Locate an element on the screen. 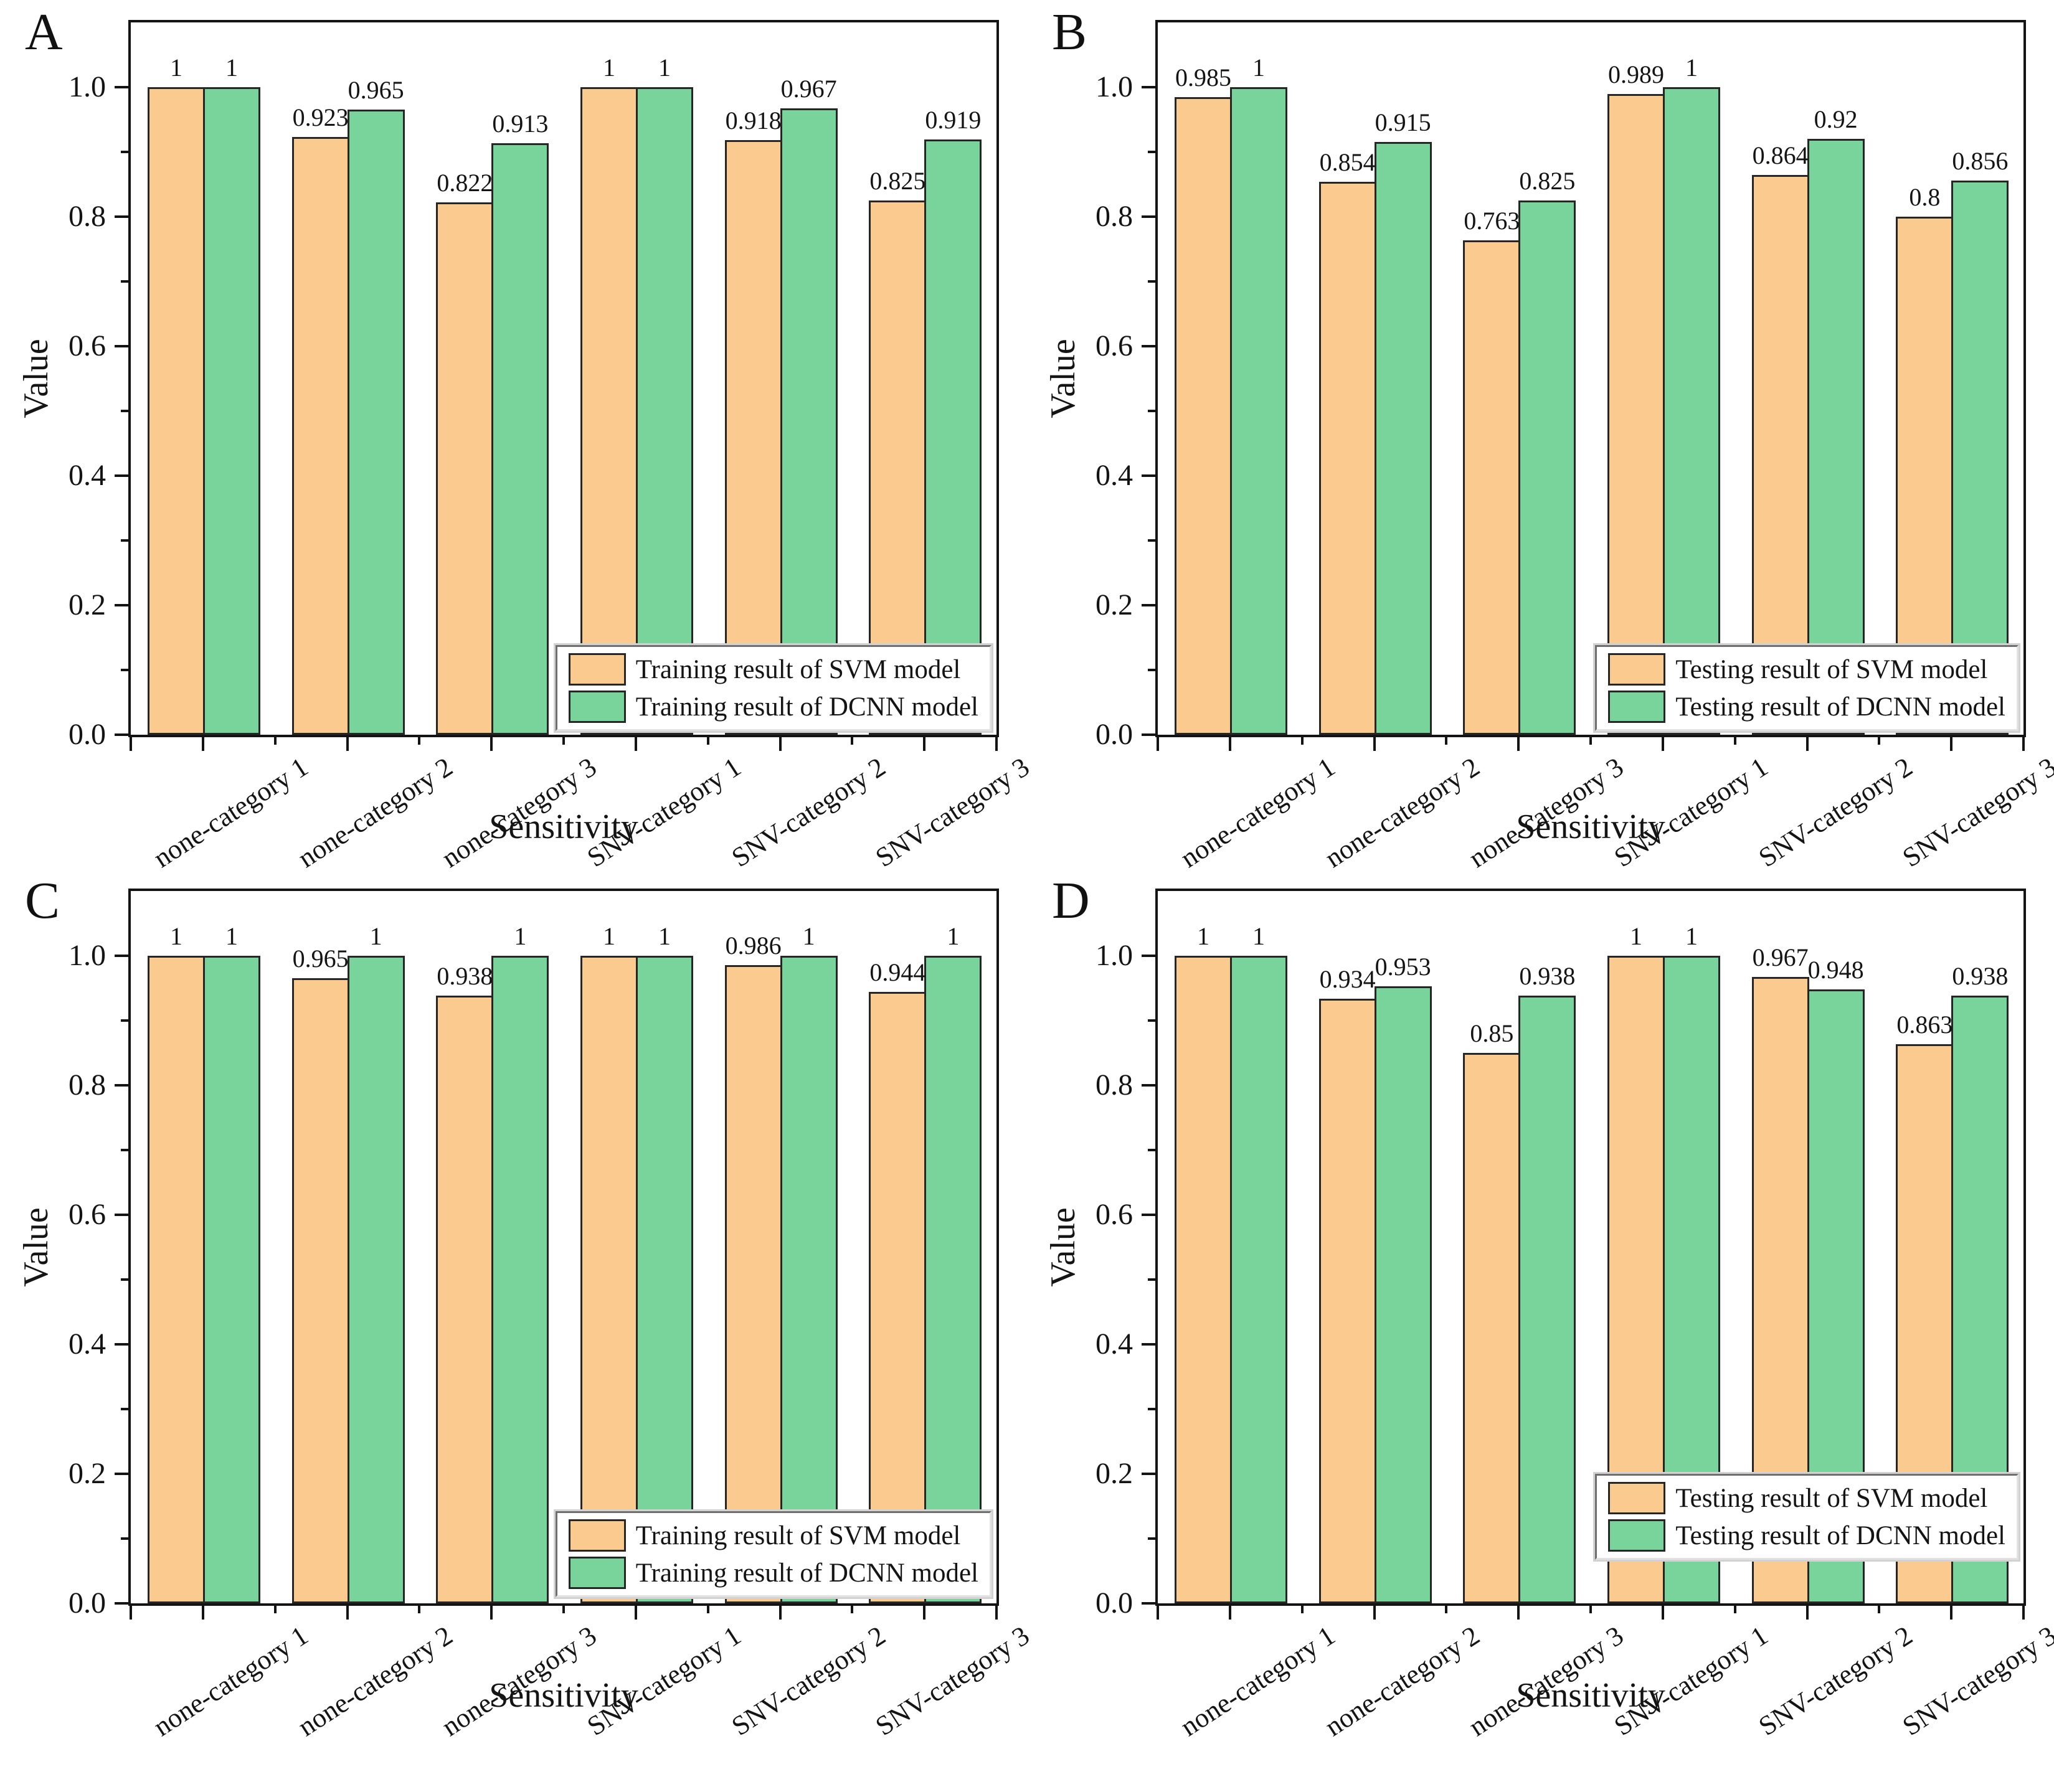 The width and height of the screenshot is (2054, 1792). bar-value-label: 0.934 is located at coordinates (1347, 979).